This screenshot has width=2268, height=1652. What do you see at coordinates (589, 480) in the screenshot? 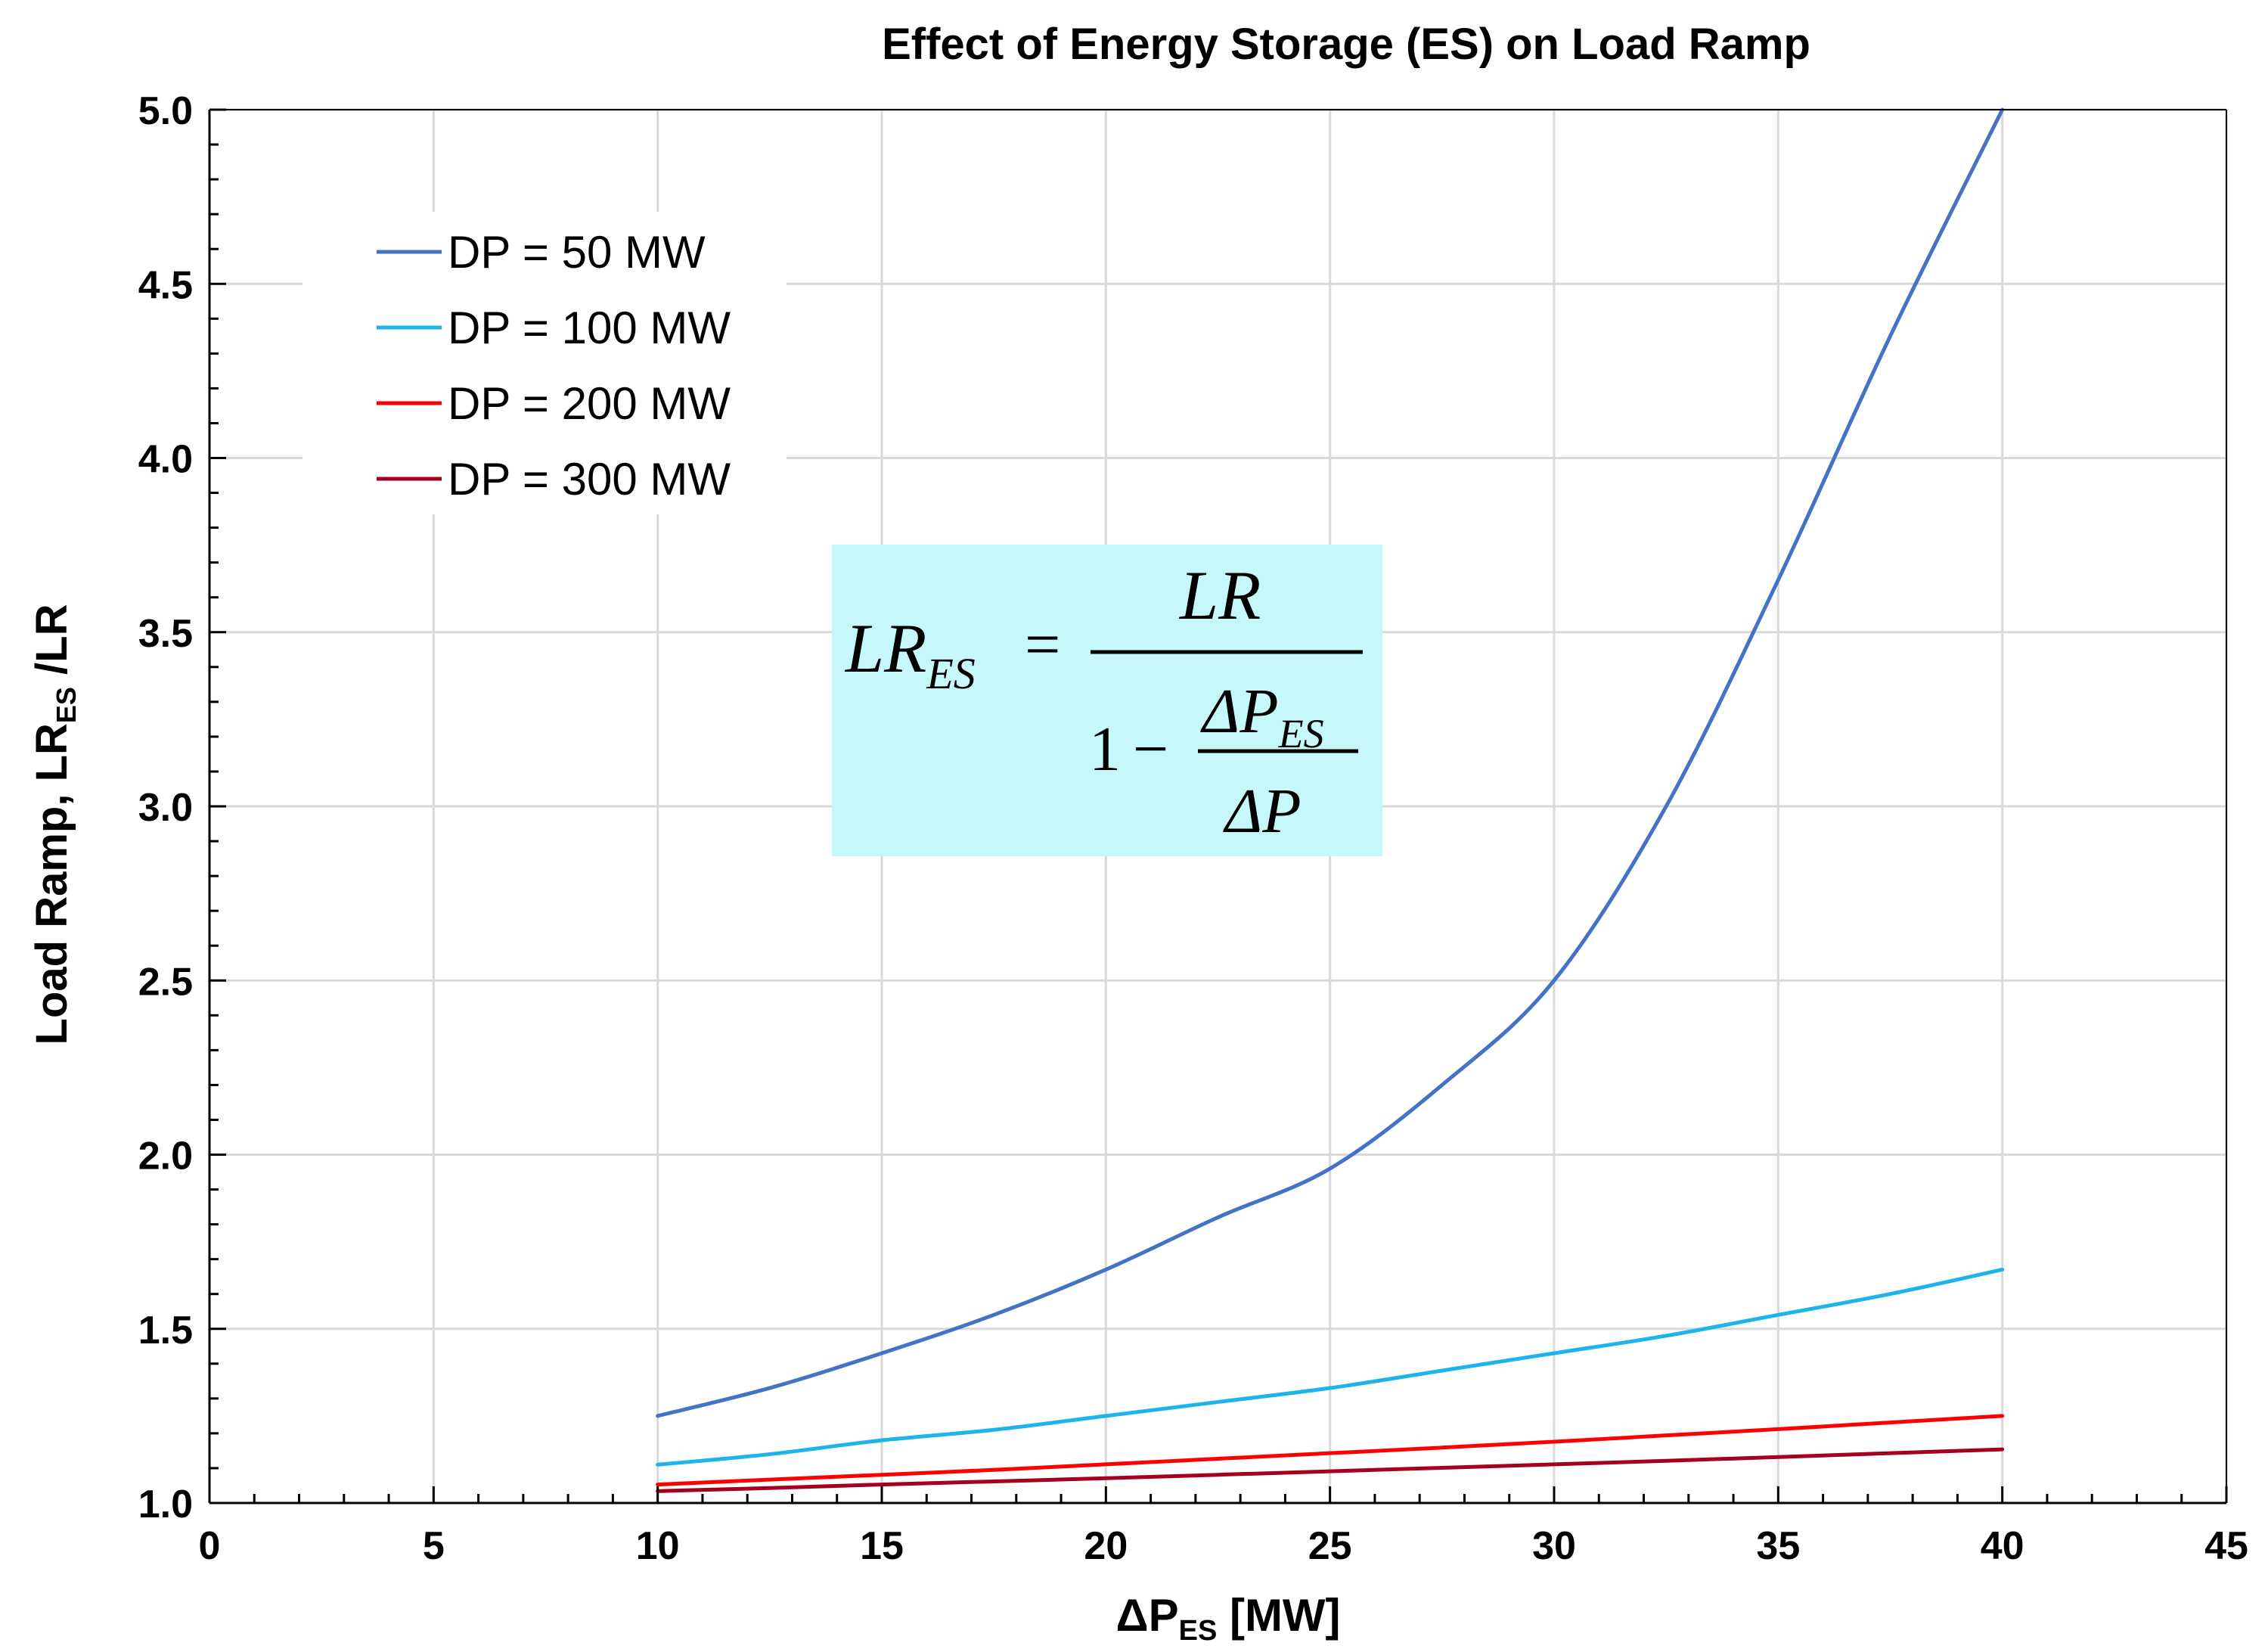
I see `legend-label: DP = 300 MW` at bounding box center [589, 480].